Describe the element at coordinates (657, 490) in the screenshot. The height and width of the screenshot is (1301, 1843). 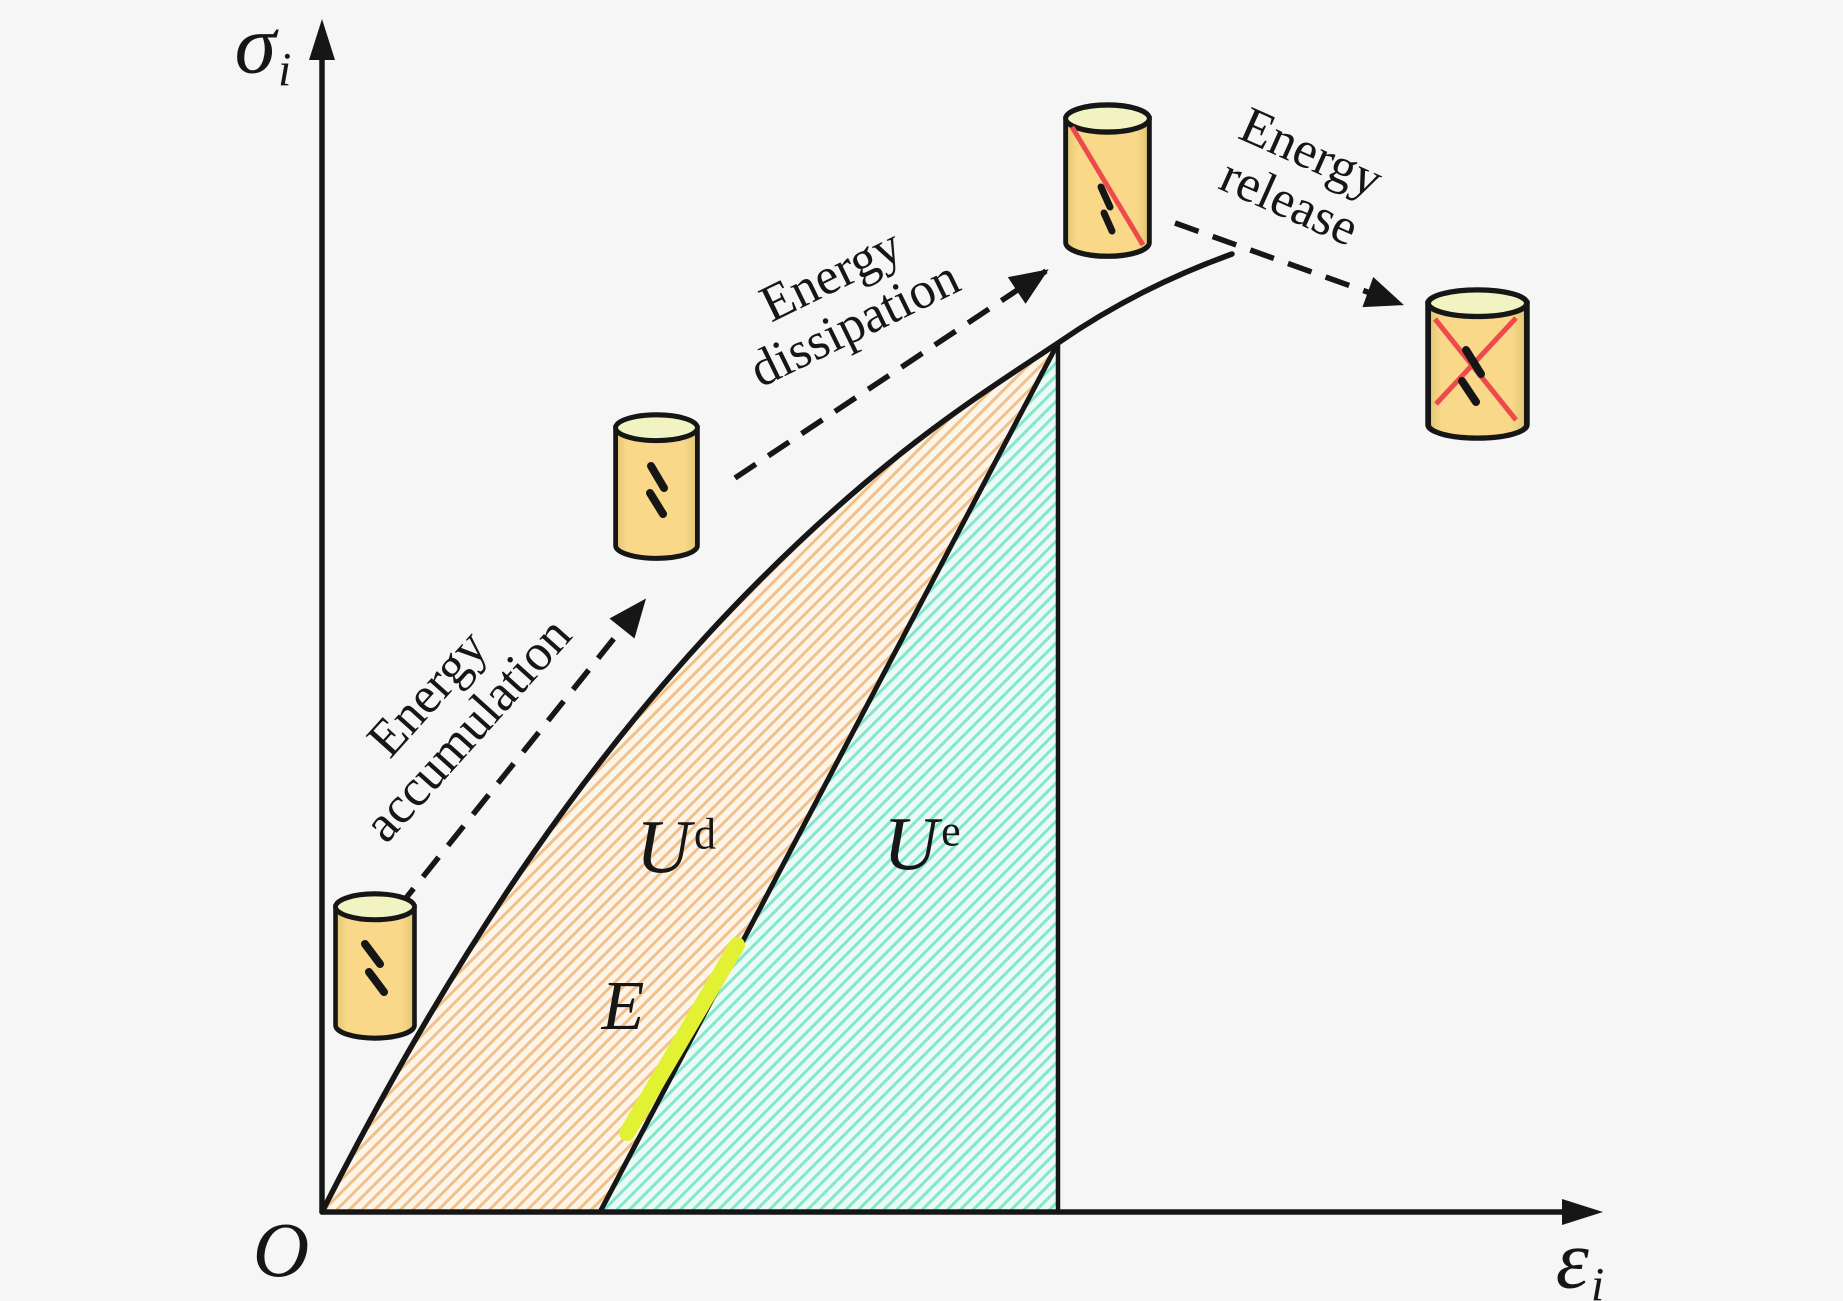
I see `specimen-2-crack` at that location.